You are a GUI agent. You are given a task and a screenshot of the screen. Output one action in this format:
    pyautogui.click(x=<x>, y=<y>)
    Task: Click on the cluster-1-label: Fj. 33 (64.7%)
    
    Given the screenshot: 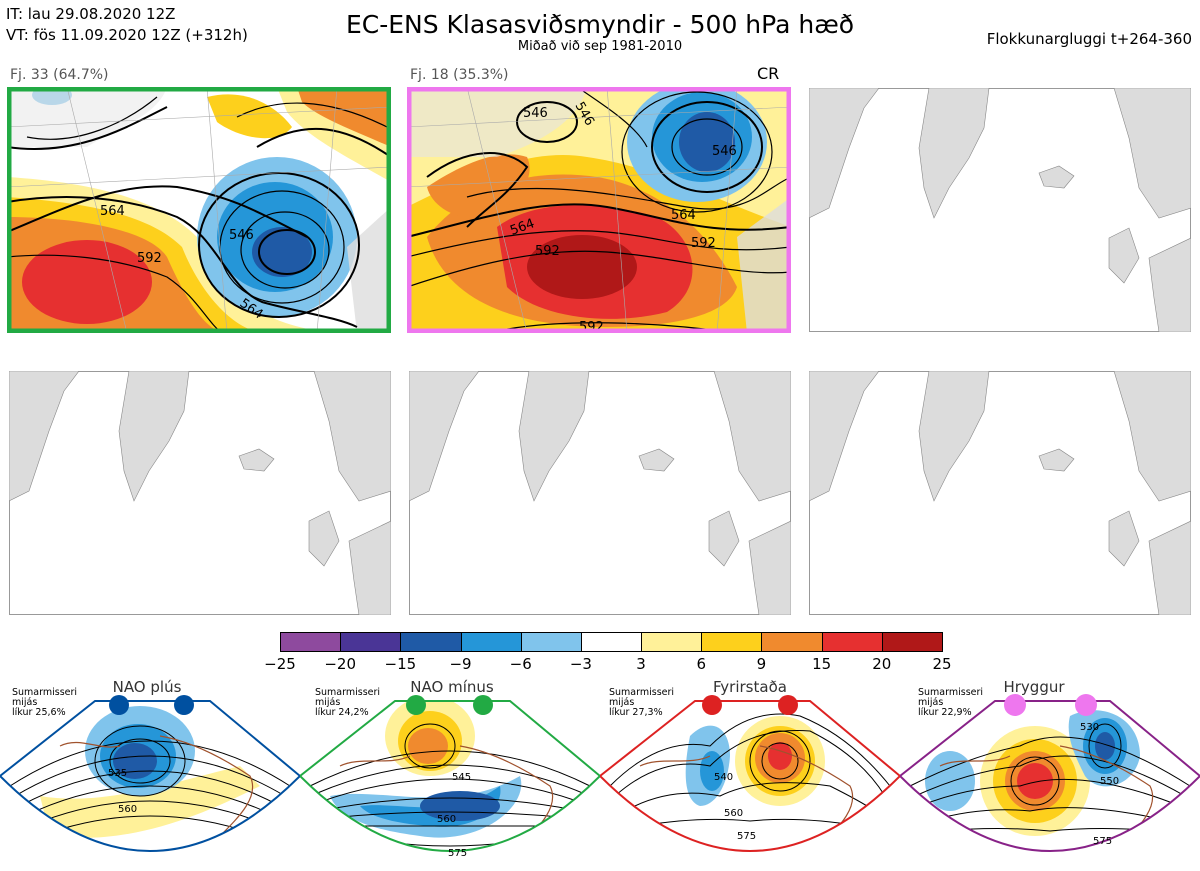 What is the action you would take?
    pyautogui.click(x=59, y=75)
    